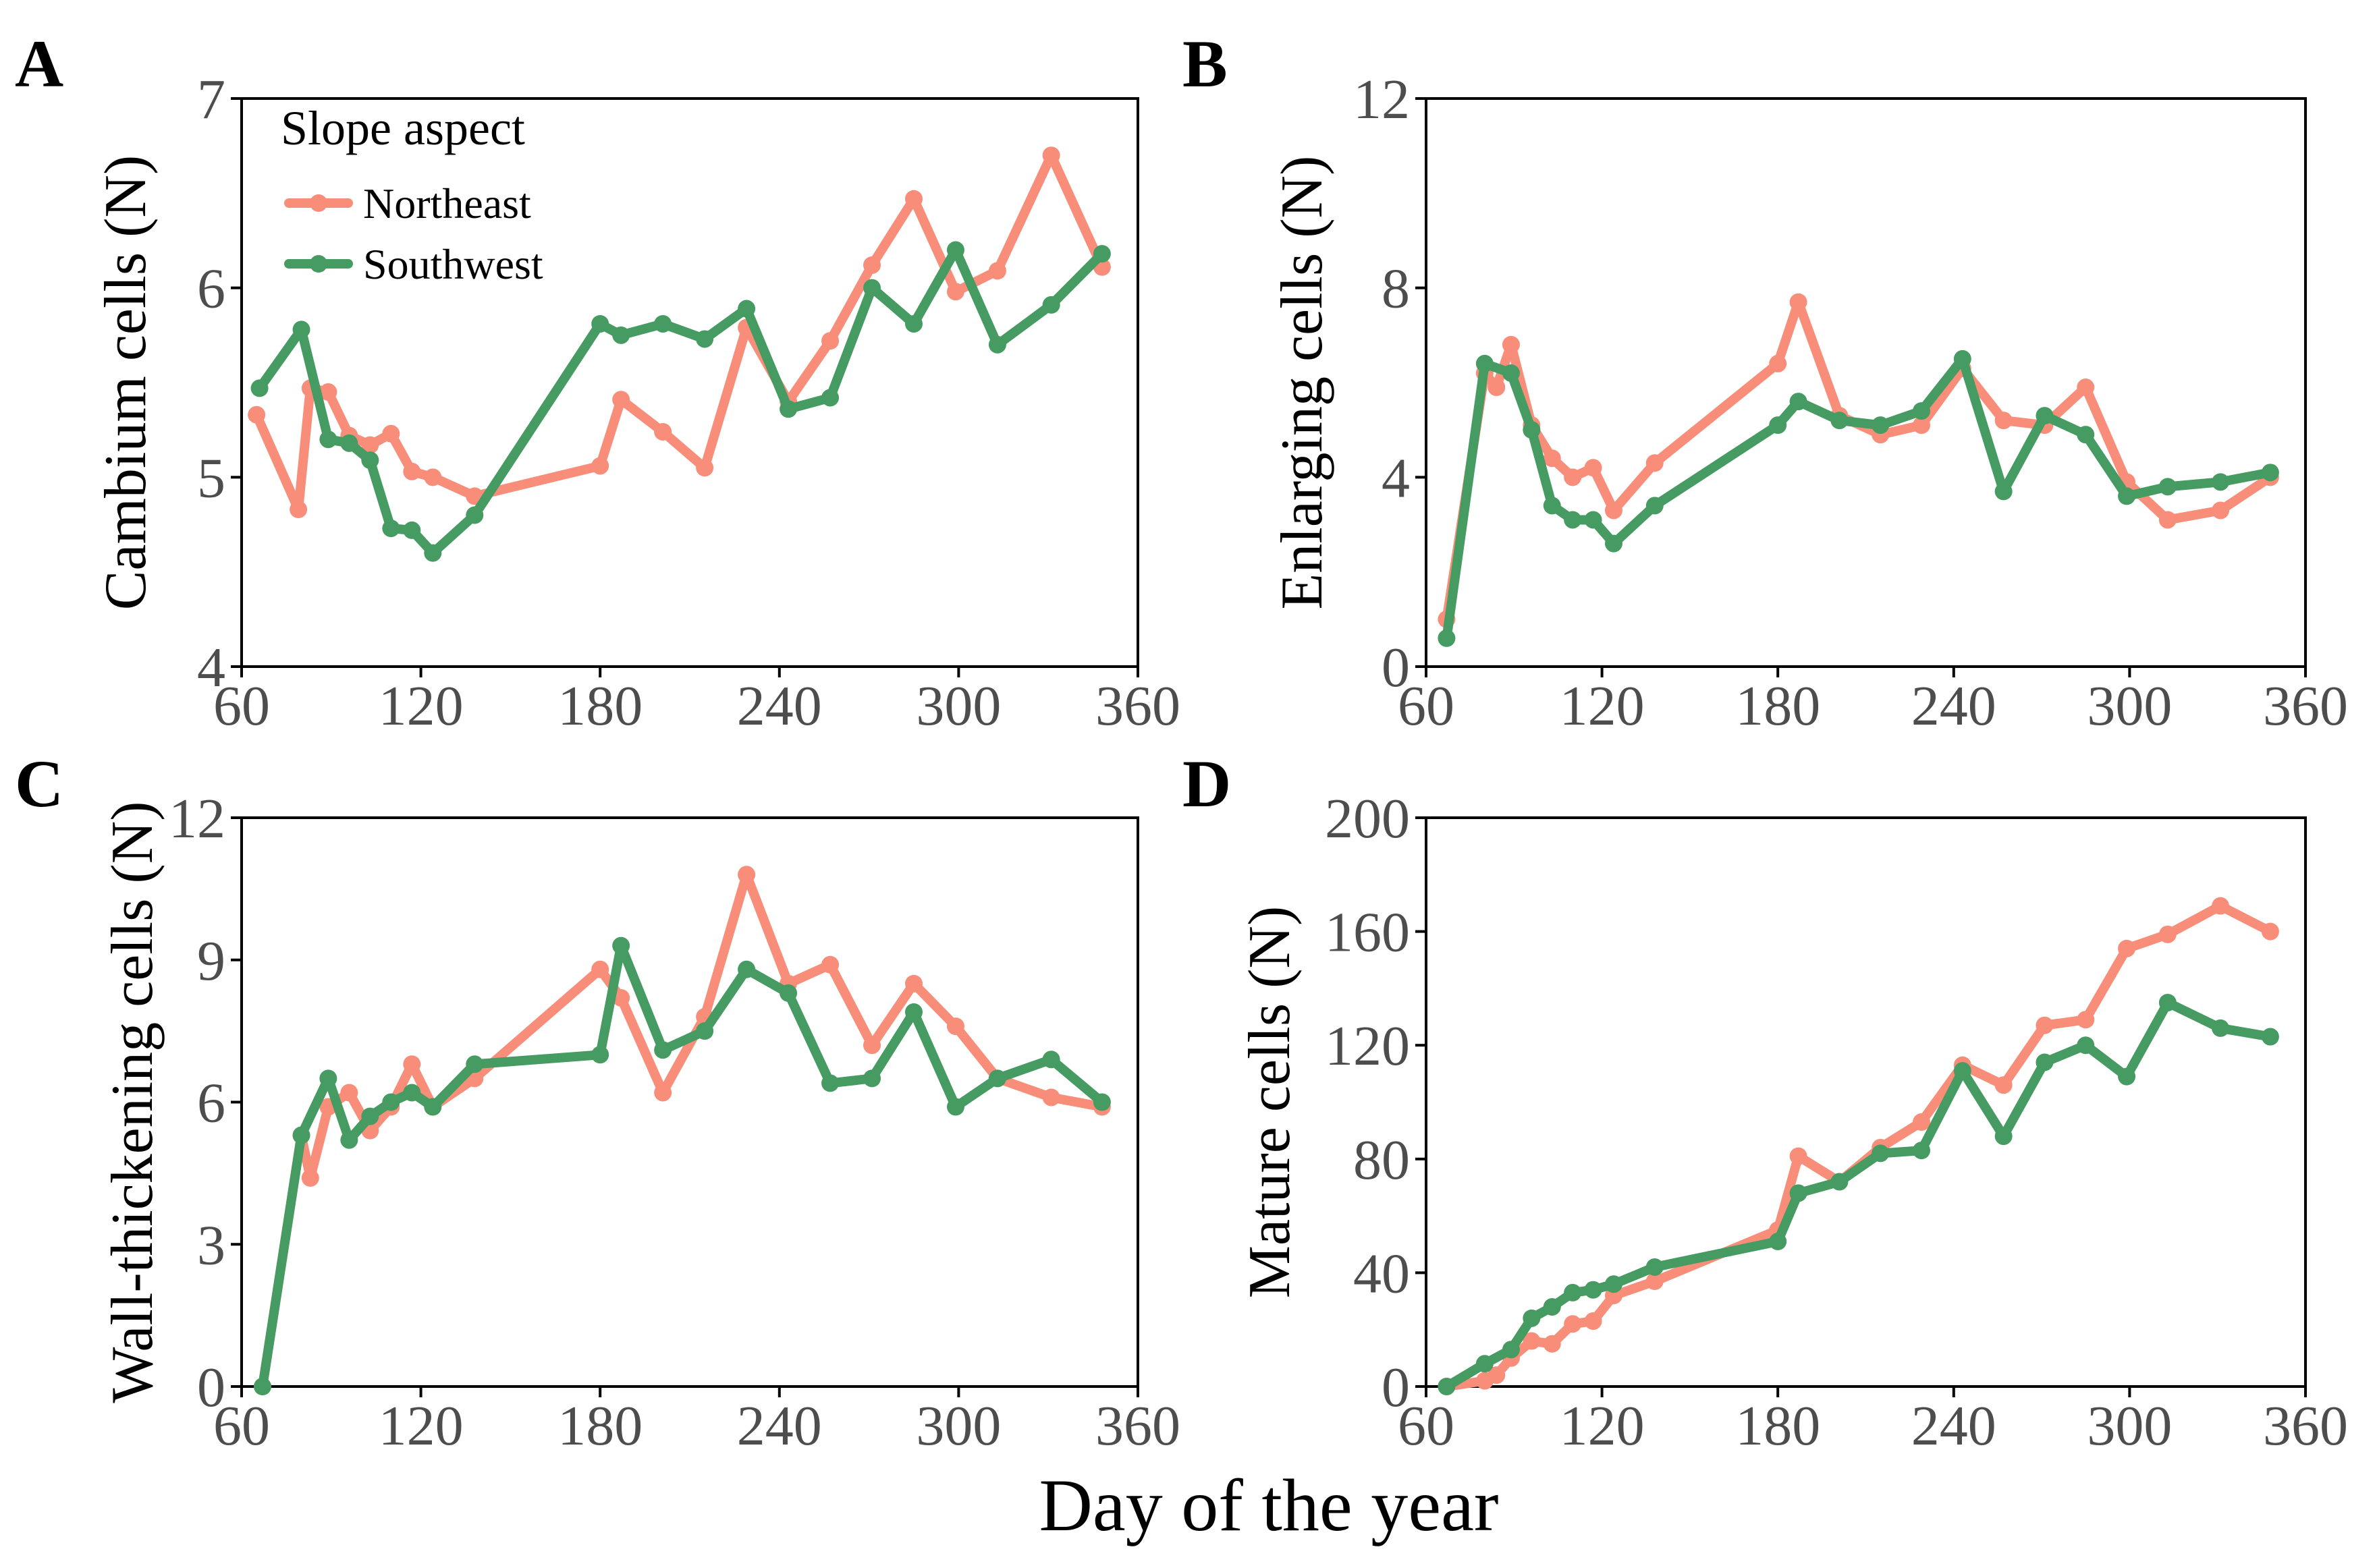 Image resolution: width=2375 pixels, height=1568 pixels. Describe the element at coordinates (1367, 818) in the screenshot. I see `y-tick-label: 200` at that location.